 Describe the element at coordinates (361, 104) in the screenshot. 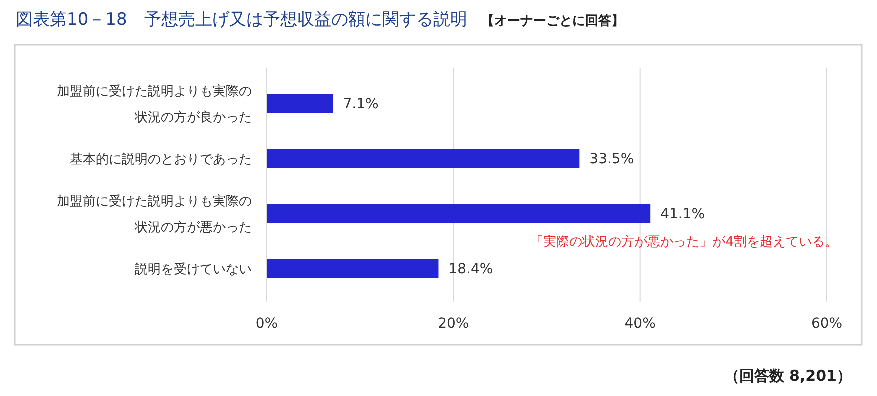

I see `data-label: 7.1%` at that location.